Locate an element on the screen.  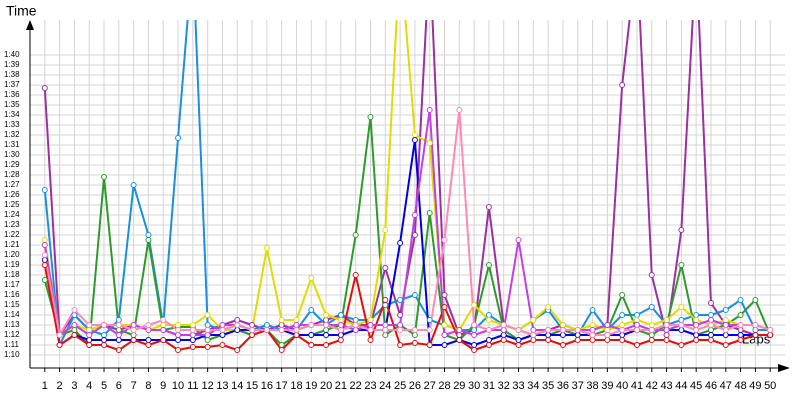
x-tick-label: 7 is located at coordinates (134, 386).